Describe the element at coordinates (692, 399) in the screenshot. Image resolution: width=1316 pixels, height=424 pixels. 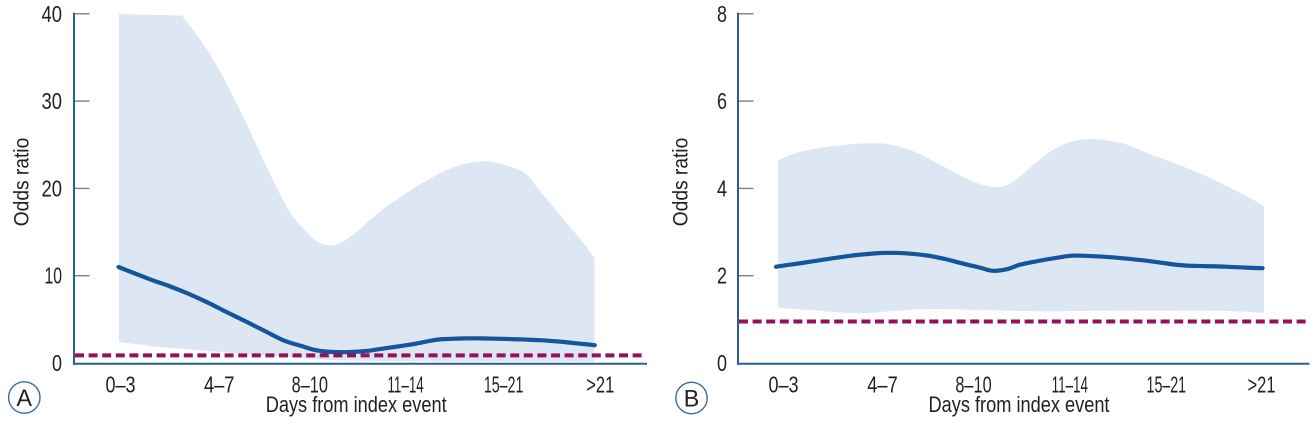
I see `svg-text: B` at that location.